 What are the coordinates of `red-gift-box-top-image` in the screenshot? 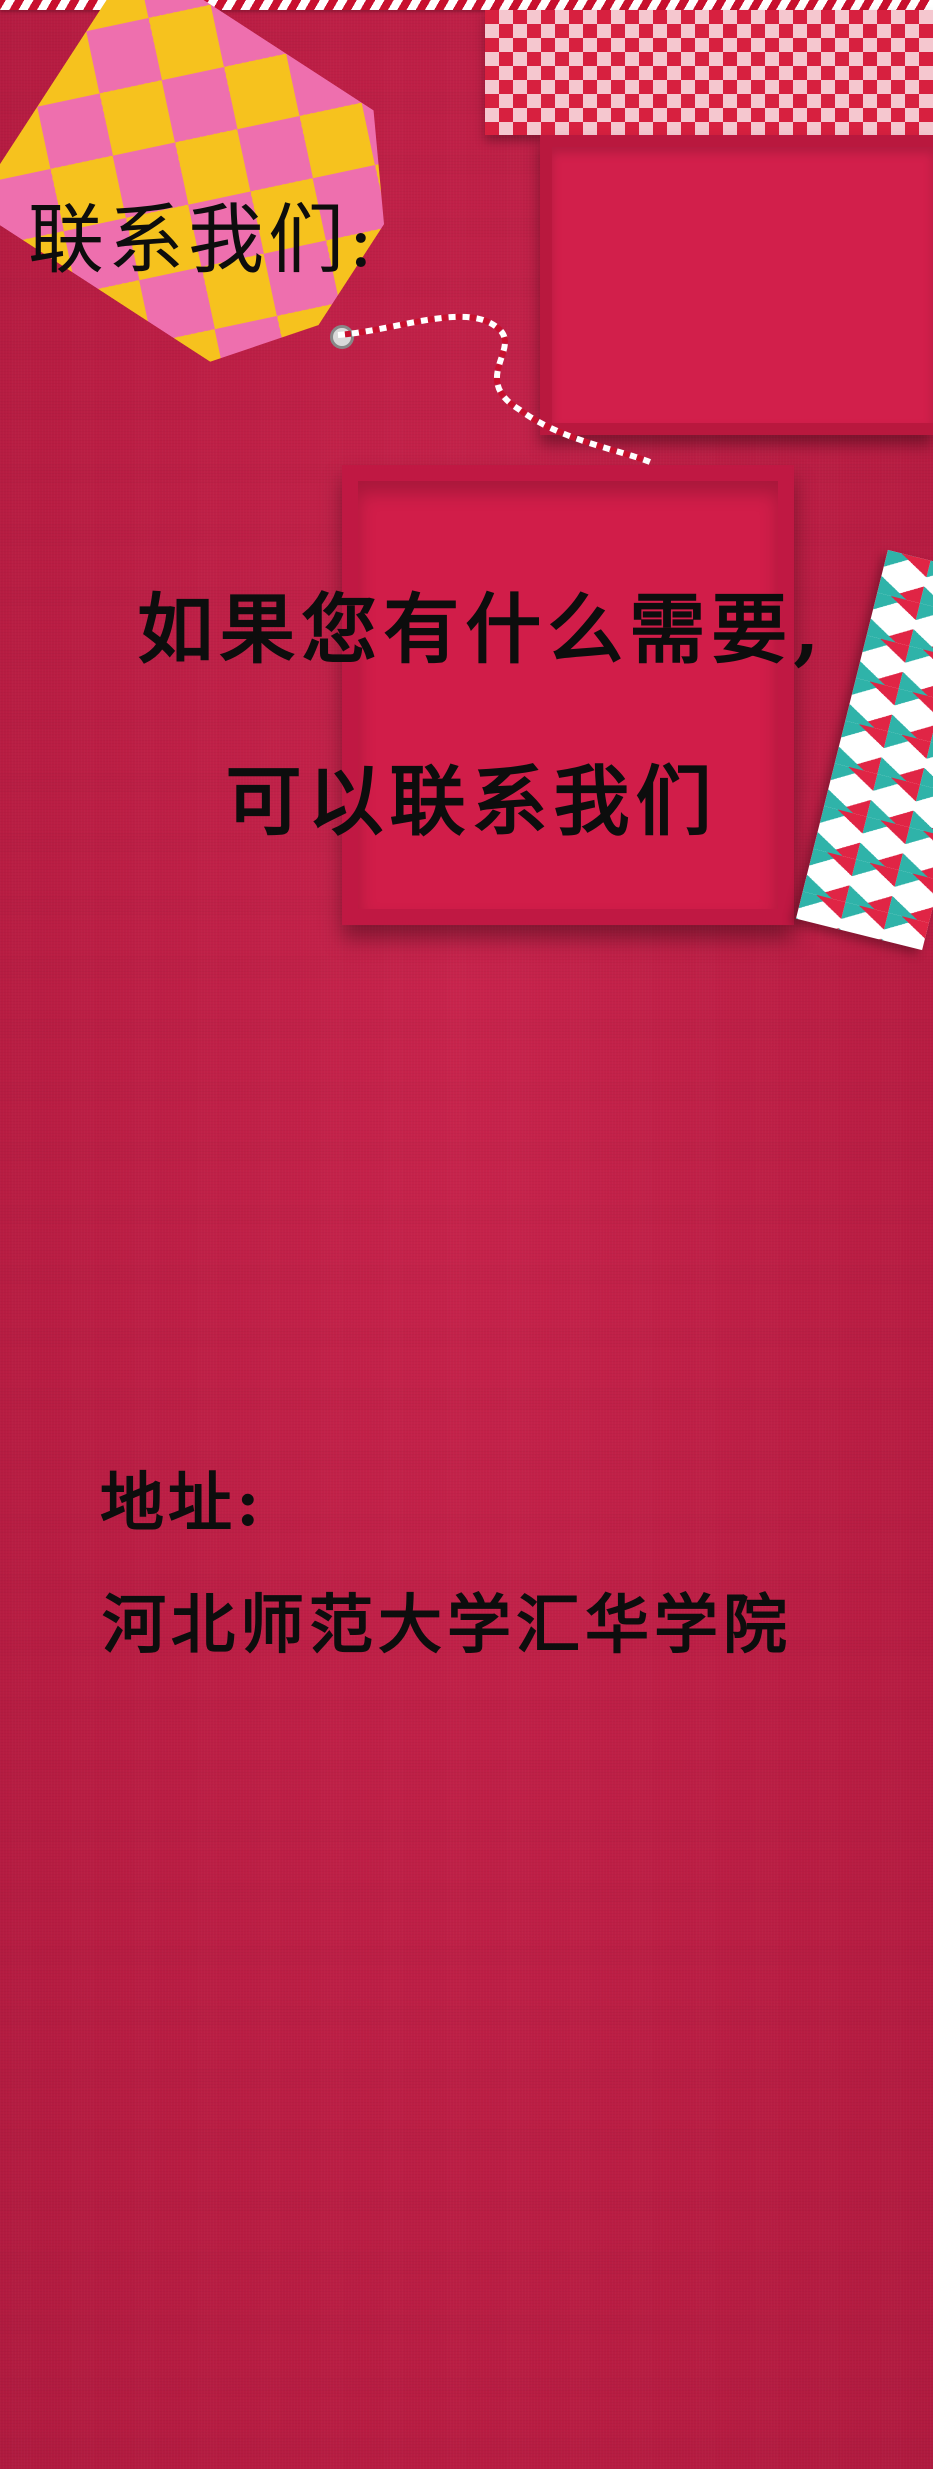 It's located at (736, 285).